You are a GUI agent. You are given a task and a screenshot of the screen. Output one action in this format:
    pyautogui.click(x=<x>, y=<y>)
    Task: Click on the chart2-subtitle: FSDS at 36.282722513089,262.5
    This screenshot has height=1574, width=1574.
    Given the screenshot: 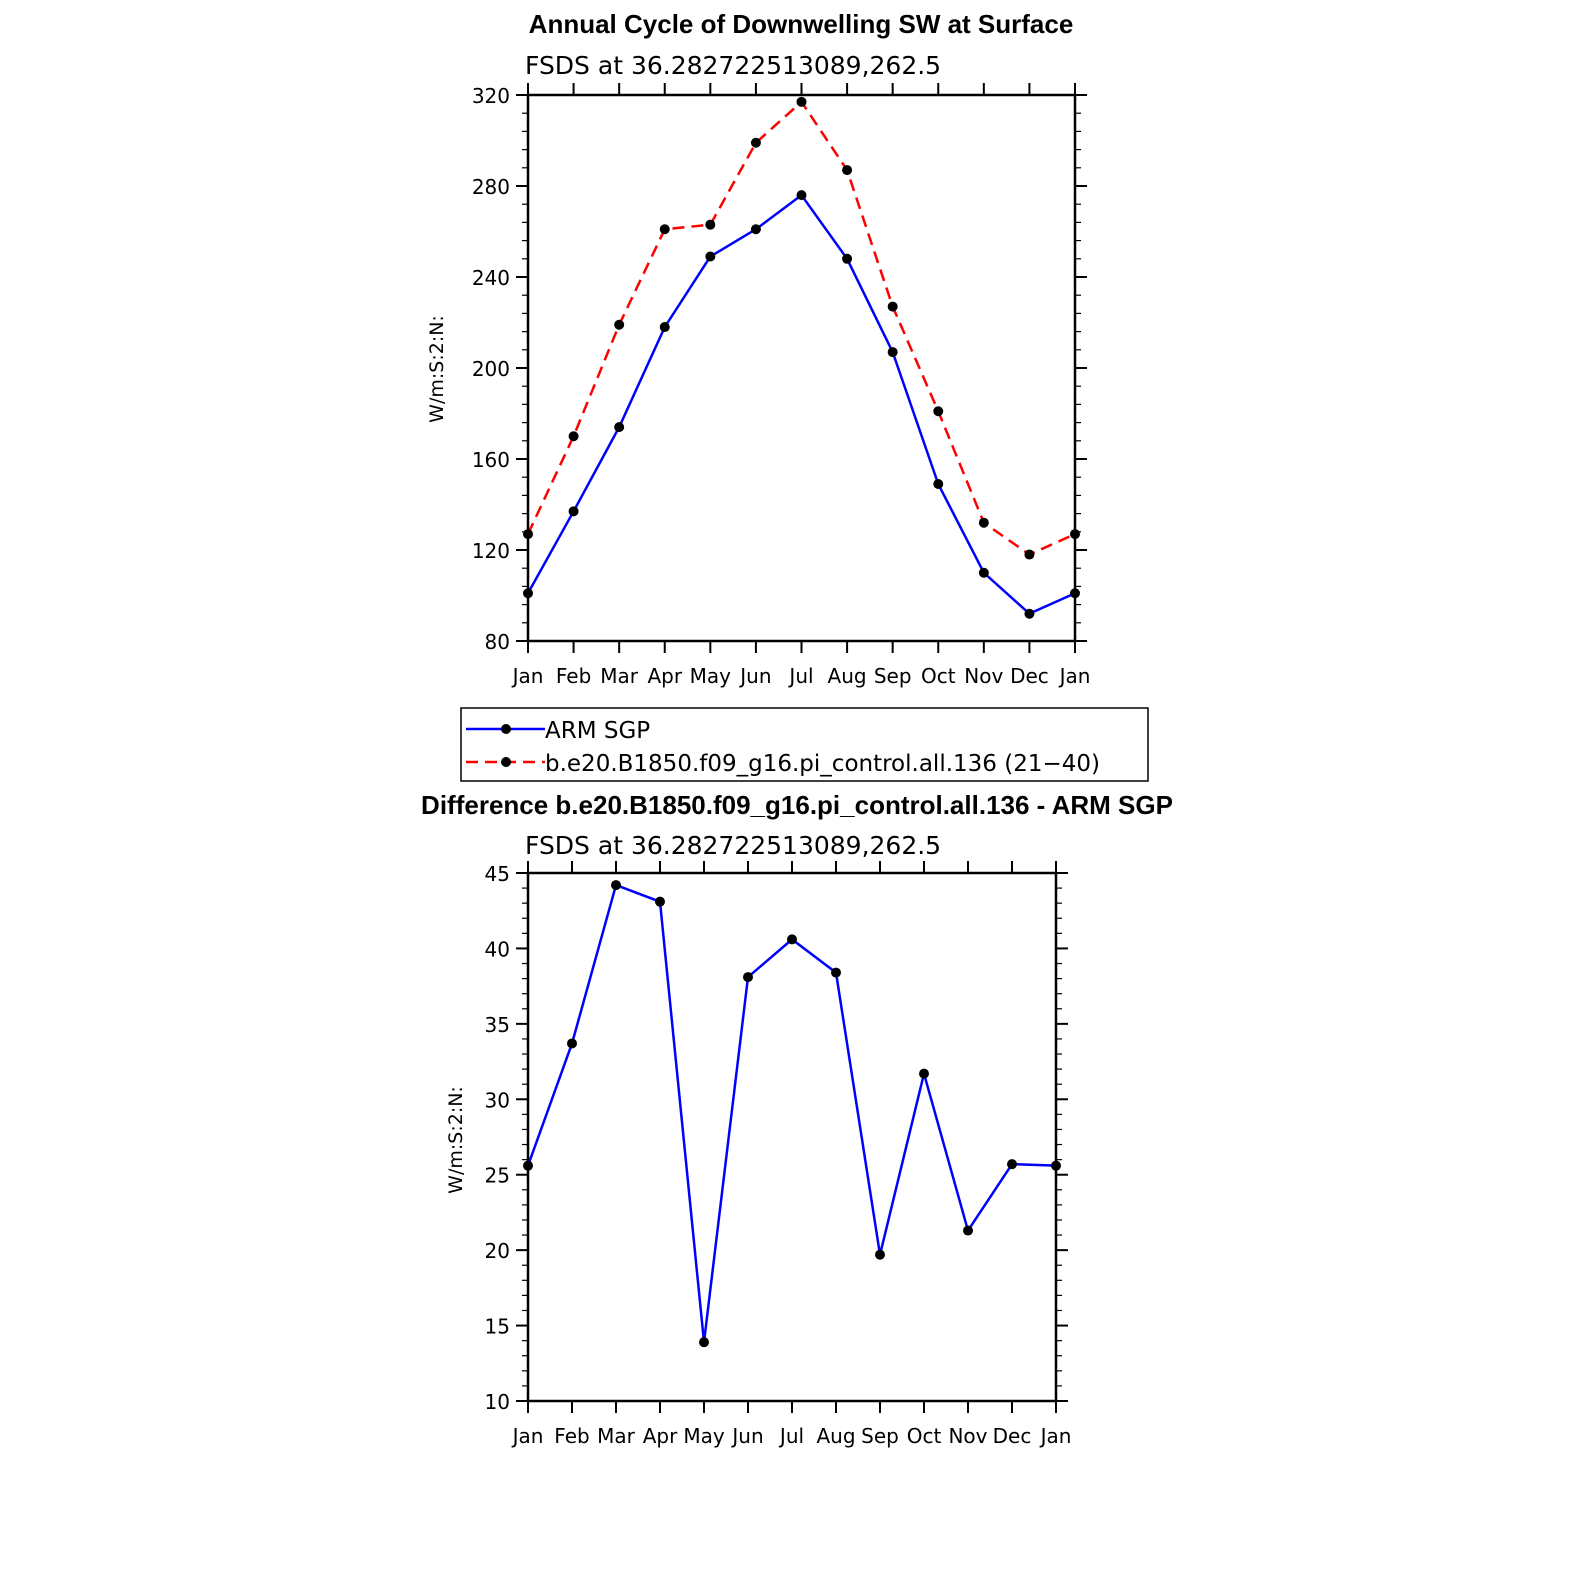 What is the action you would take?
    pyautogui.click(x=733, y=845)
    